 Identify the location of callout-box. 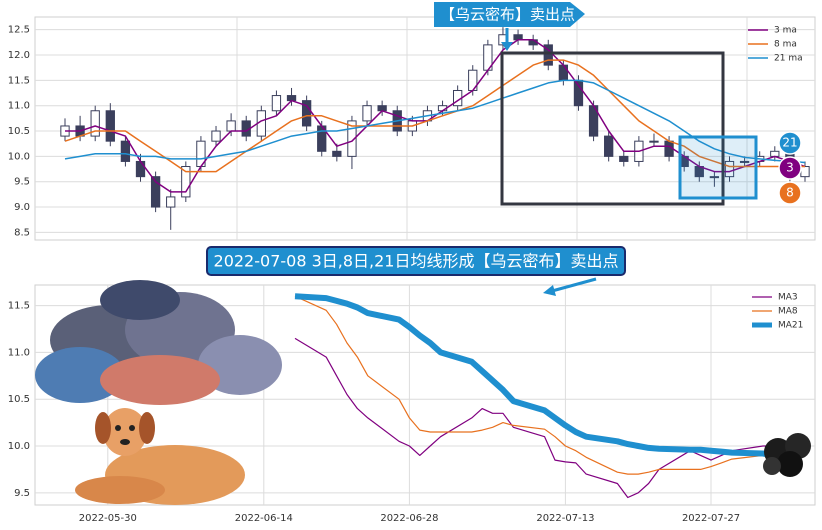
(509, 14).